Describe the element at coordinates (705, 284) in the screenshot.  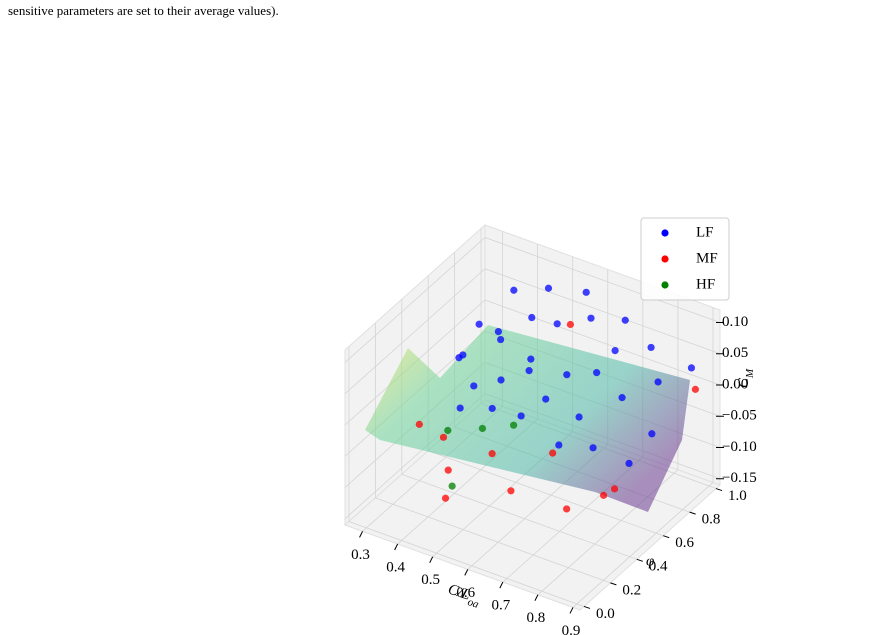
I see `legend-label: HF` at that location.